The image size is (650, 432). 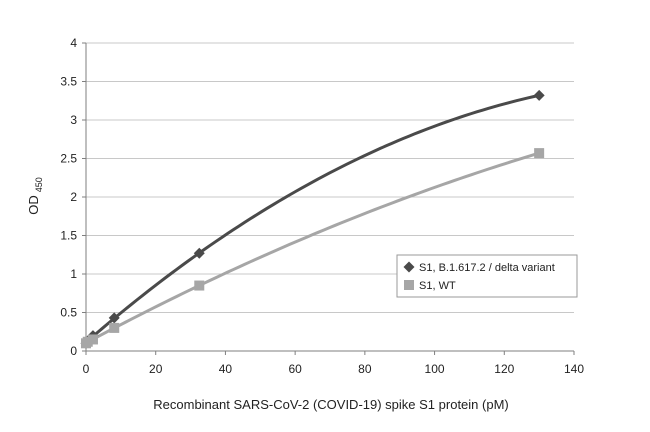 What do you see at coordinates (73, 120) in the screenshot?
I see `y-tick-label-6: 3` at bounding box center [73, 120].